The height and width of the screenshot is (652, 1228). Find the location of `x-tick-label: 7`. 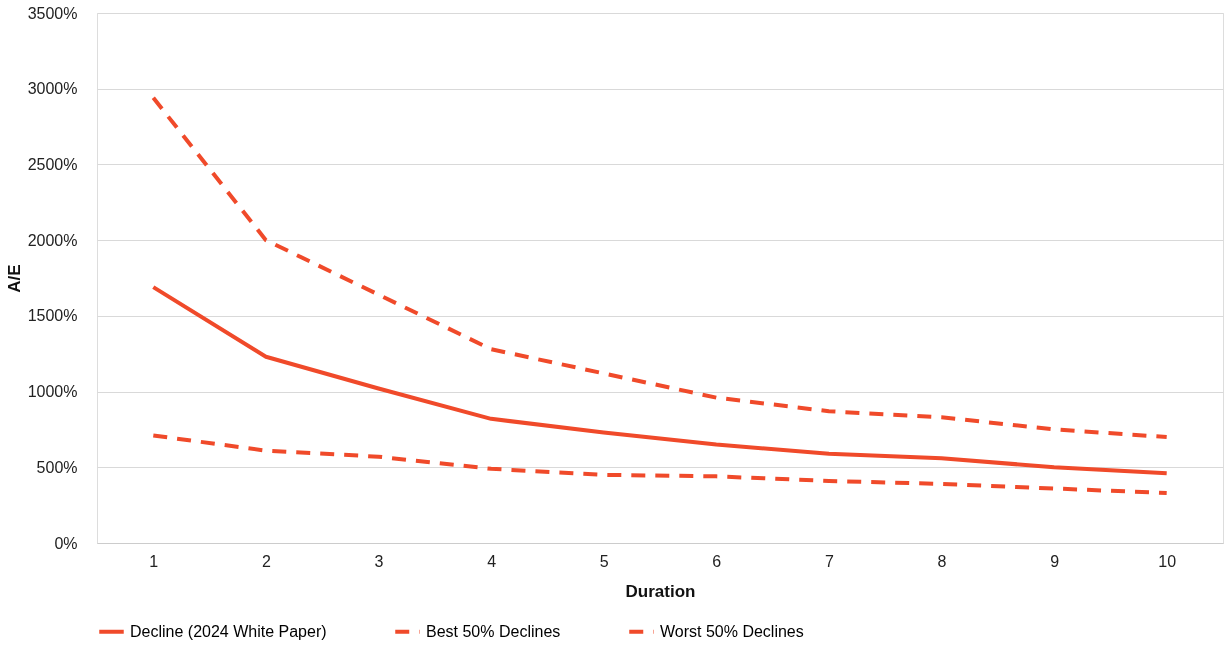

x-tick-label: 7 is located at coordinates (829, 561).